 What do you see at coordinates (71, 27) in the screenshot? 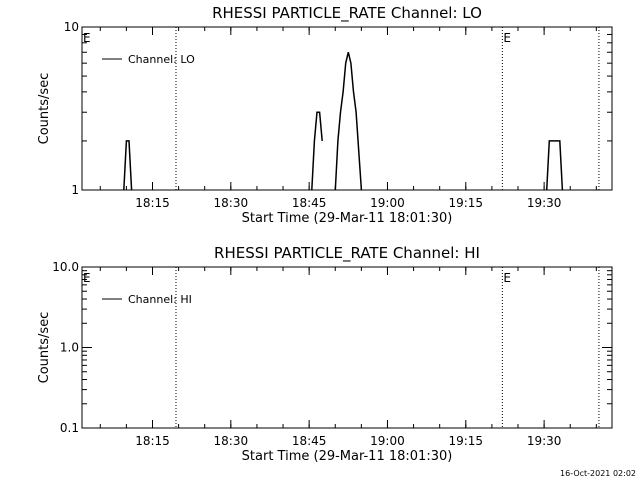
I see `y-tick-label: 10` at bounding box center [71, 27].